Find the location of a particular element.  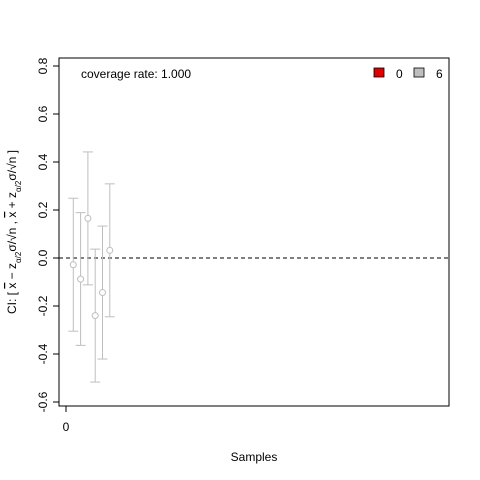

legend-label-1: 6 is located at coordinates (439, 74).